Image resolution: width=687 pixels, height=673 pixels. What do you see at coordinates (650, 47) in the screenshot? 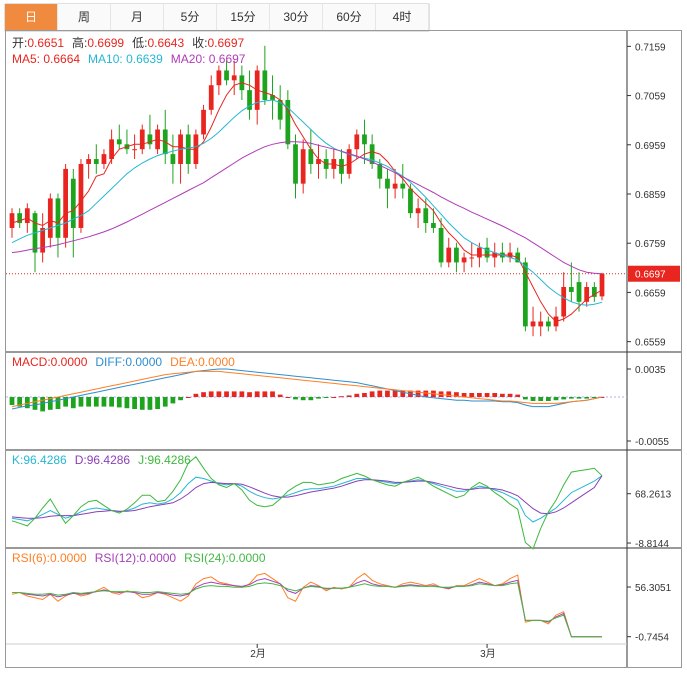
I see `price-tick-label: 0.7159` at bounding box center [650, 47].